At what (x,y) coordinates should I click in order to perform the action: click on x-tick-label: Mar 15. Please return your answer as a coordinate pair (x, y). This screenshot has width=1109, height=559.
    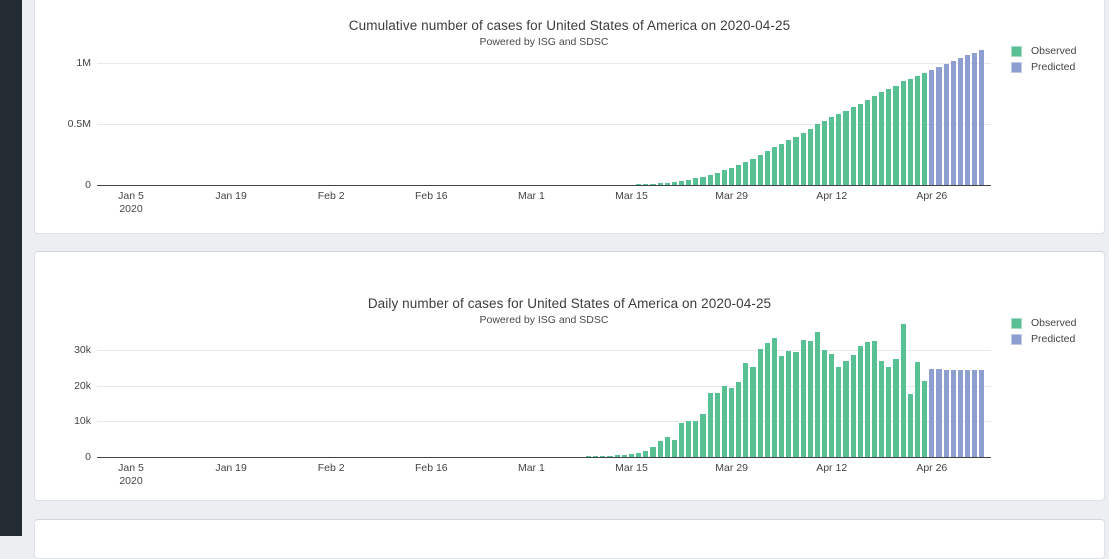
    Looking at the image, I should click on (632, 196).